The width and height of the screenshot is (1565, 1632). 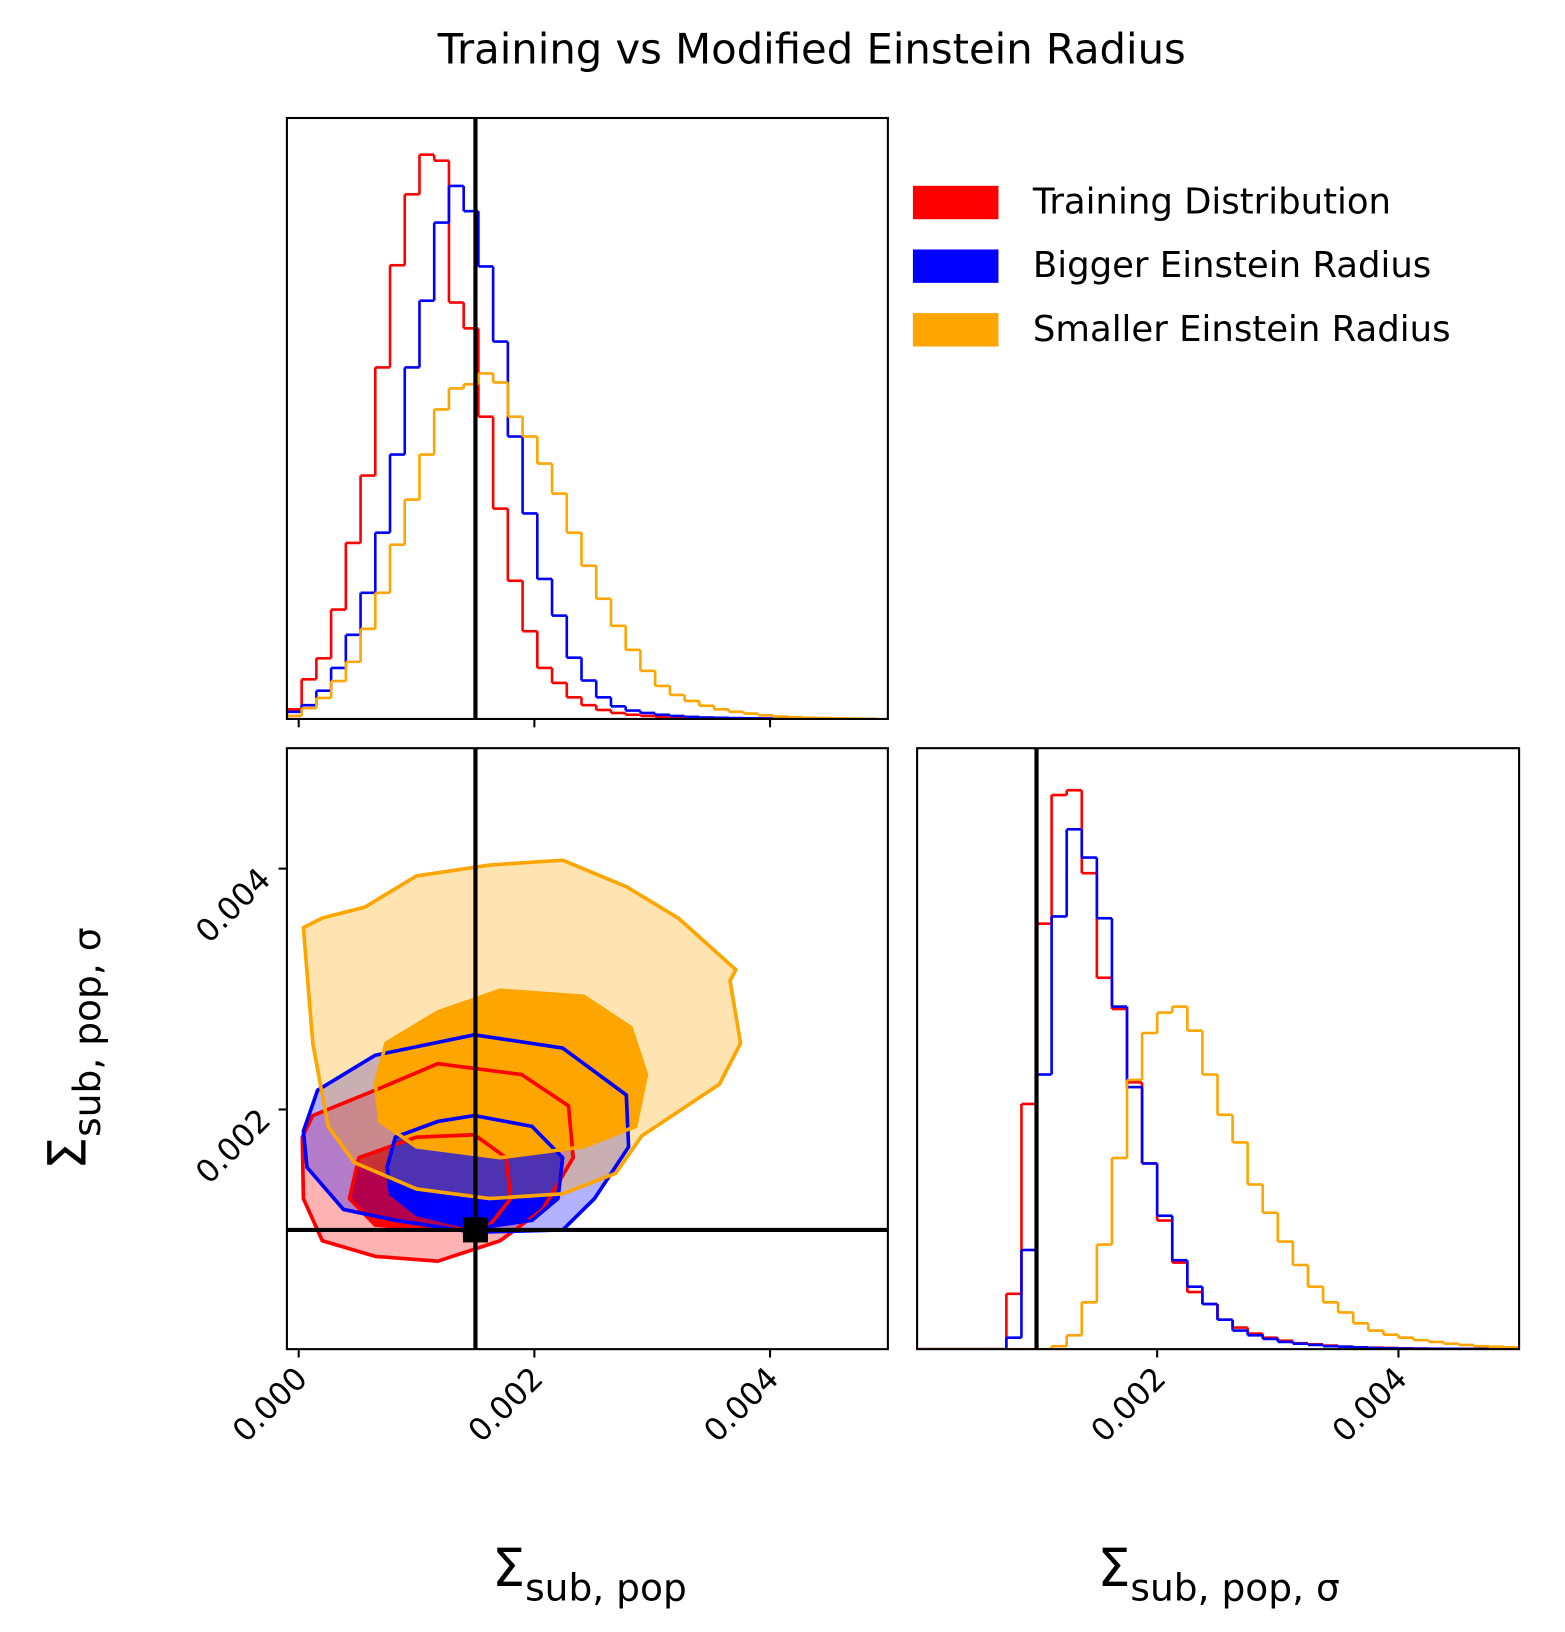 I want to click on legend-label: Smaller Einstein Radius, so click(x=1242, y=329).